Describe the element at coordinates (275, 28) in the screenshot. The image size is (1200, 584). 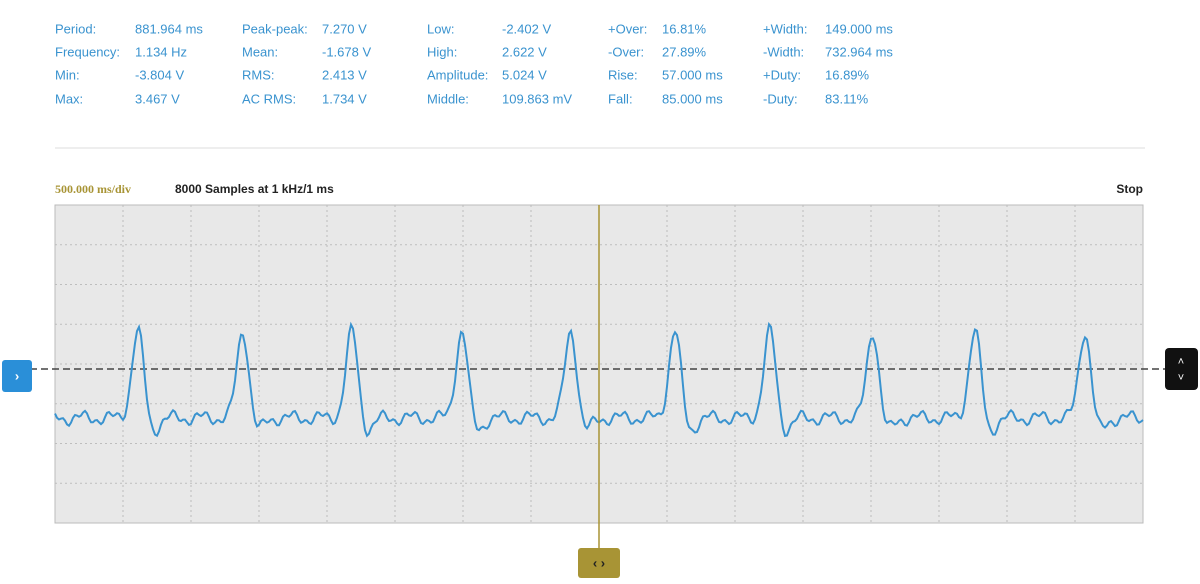
I see `measurement-label: Peak-peak:` at that location.